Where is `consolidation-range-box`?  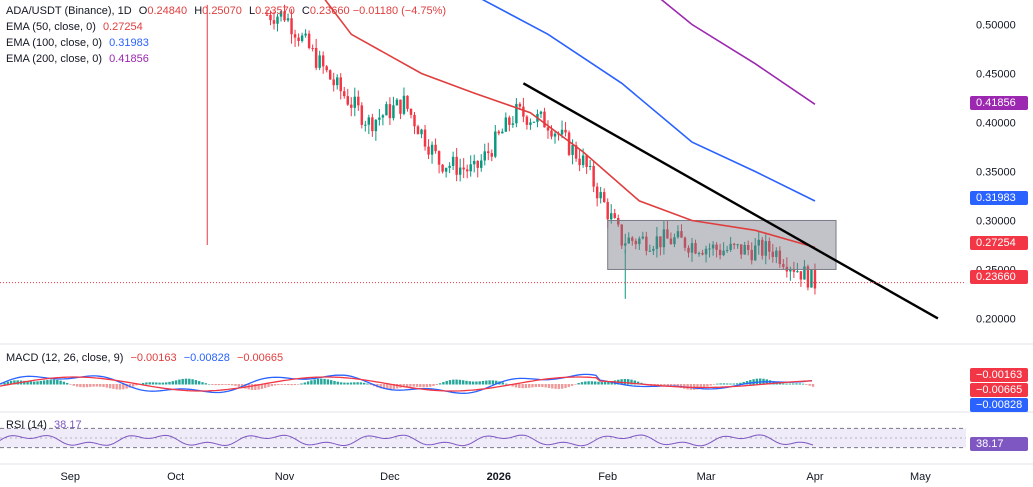
consolidation-range-box is located at coordinates (722, 244).